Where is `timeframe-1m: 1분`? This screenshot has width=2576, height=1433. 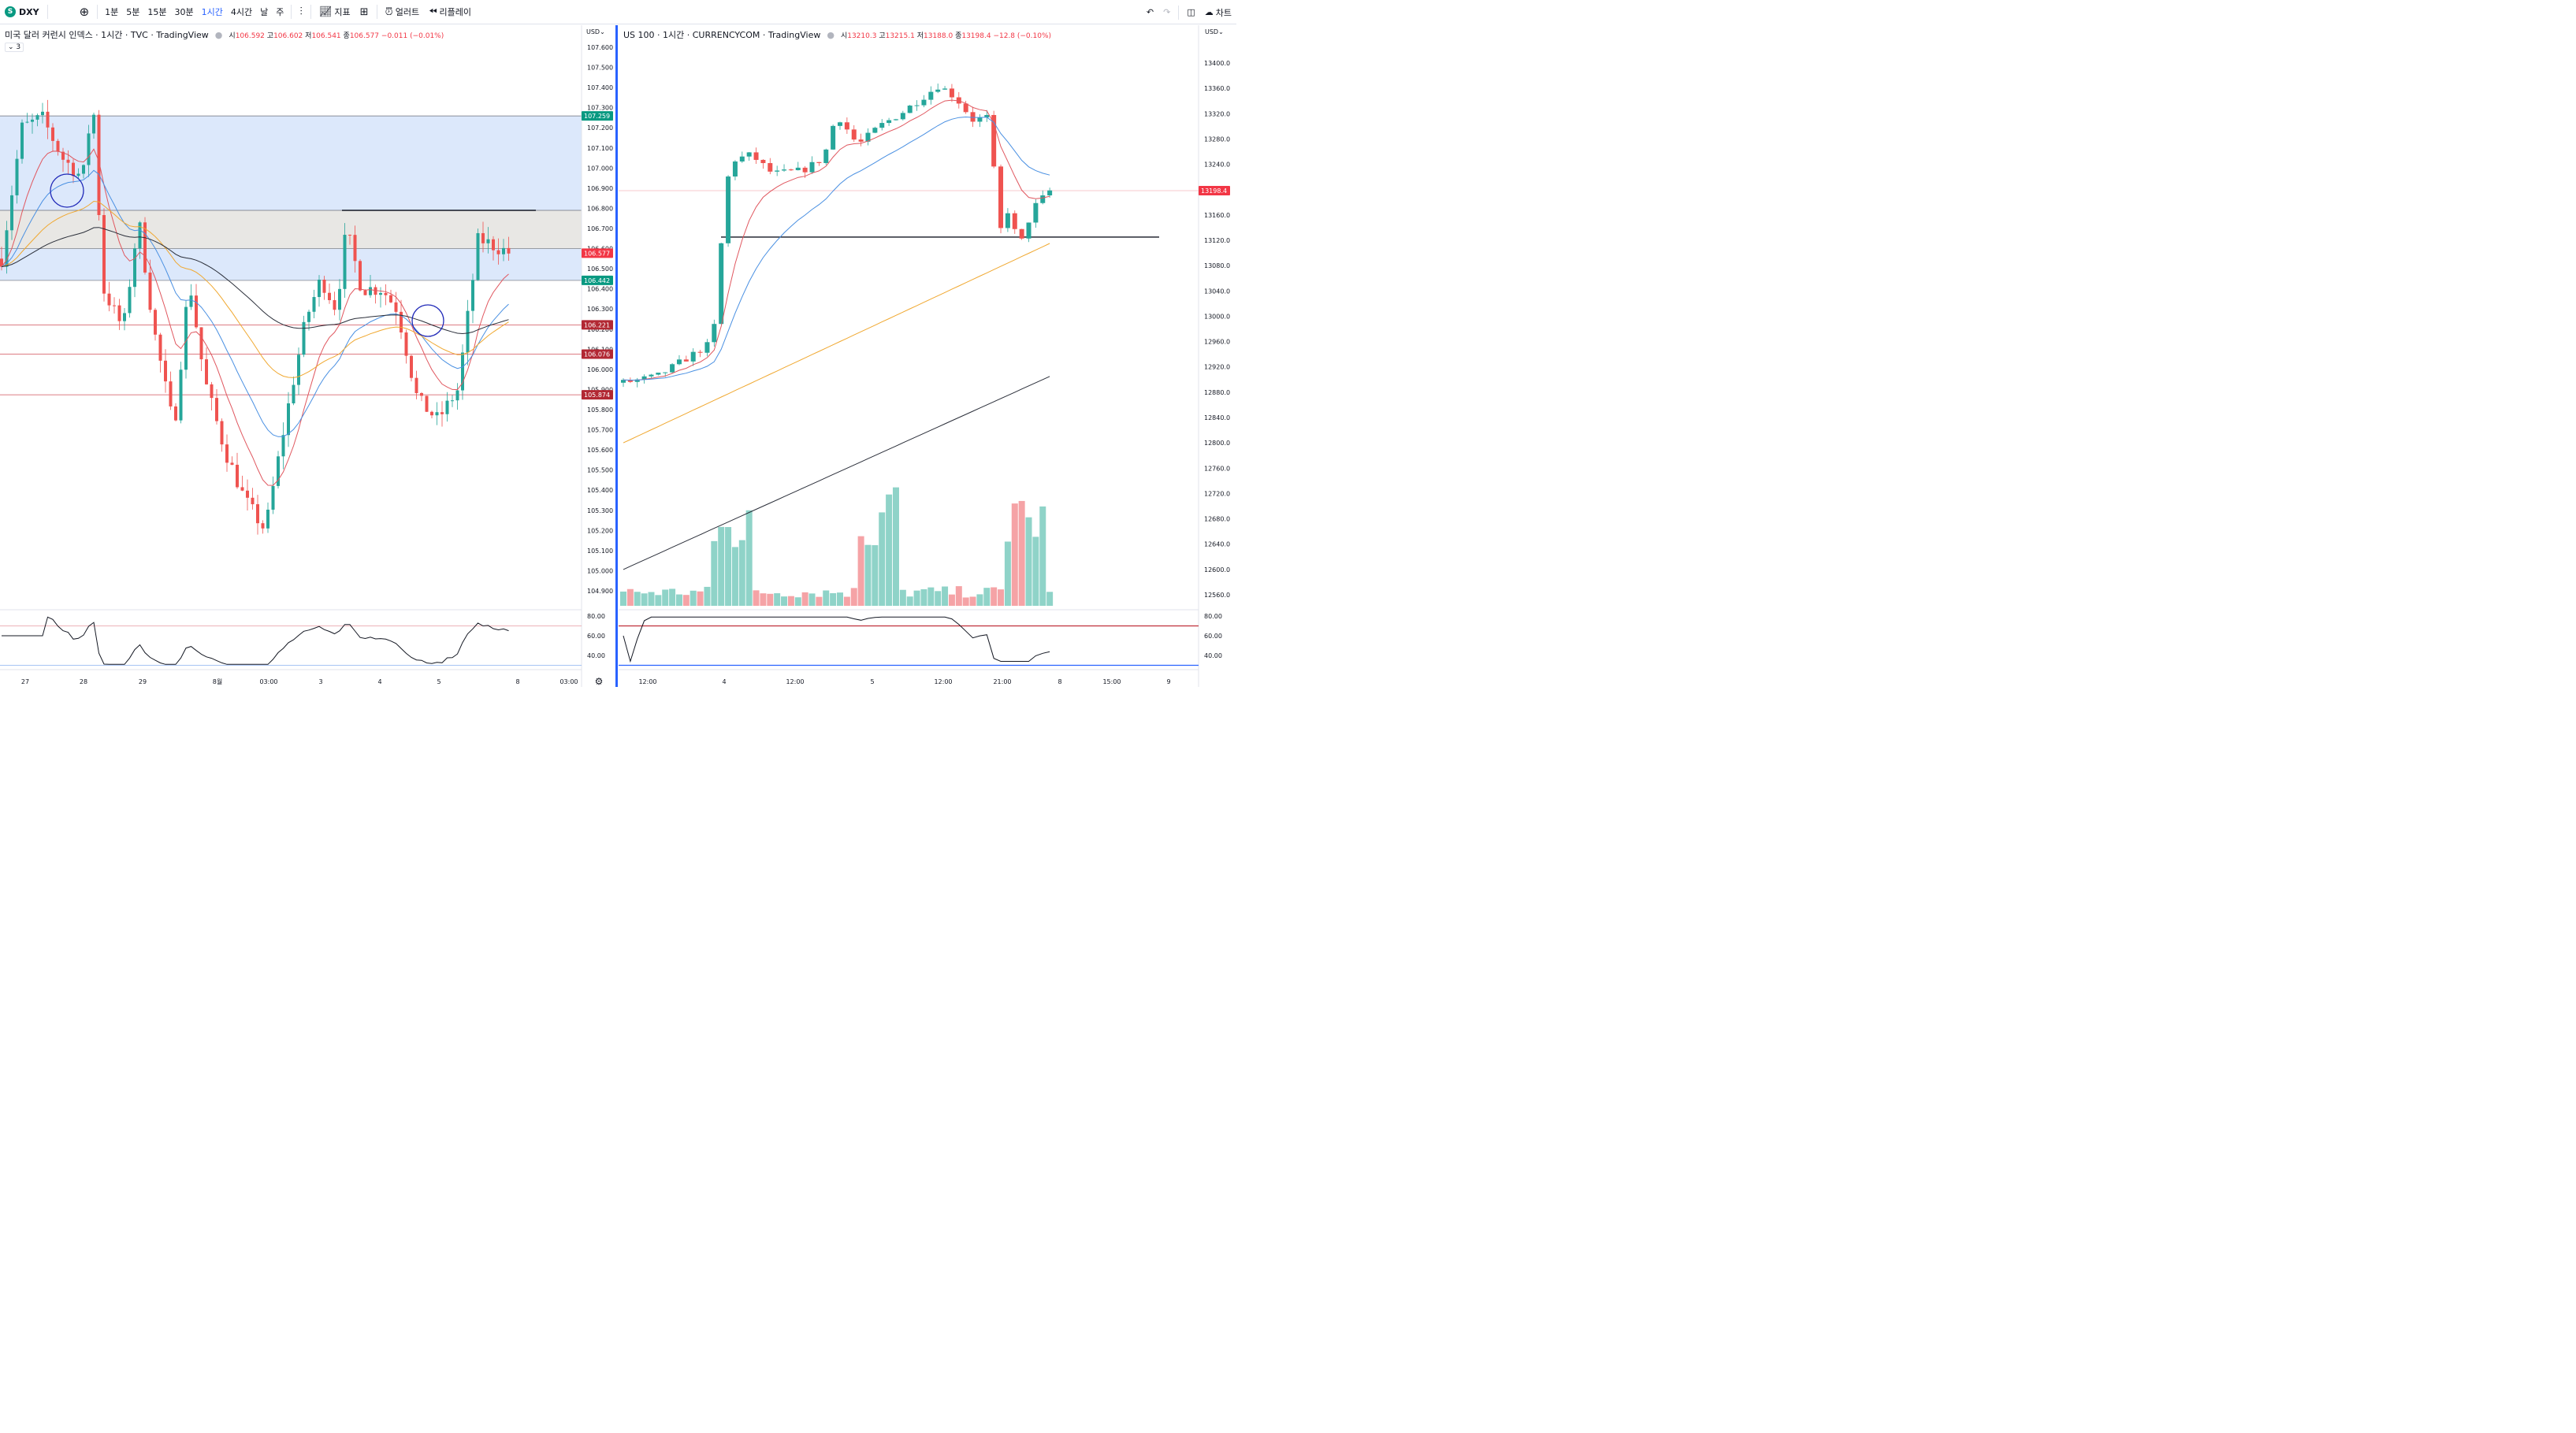
timeframe-1m: 1분 is located at coordinates (112, 12).